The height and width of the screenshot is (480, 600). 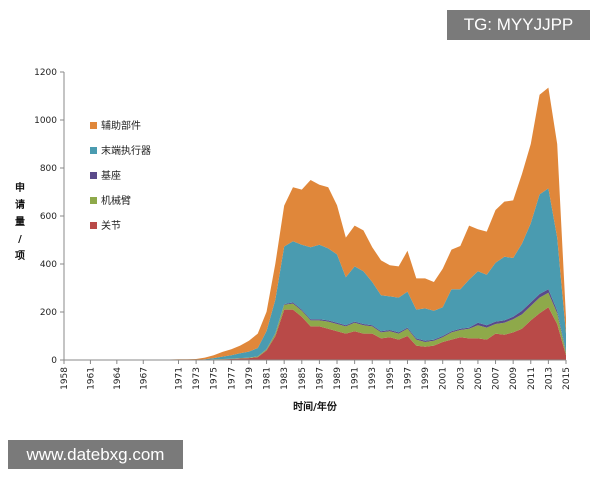 I want to click on y-tick-label-1000: 1000, so click(x=45, y=121).